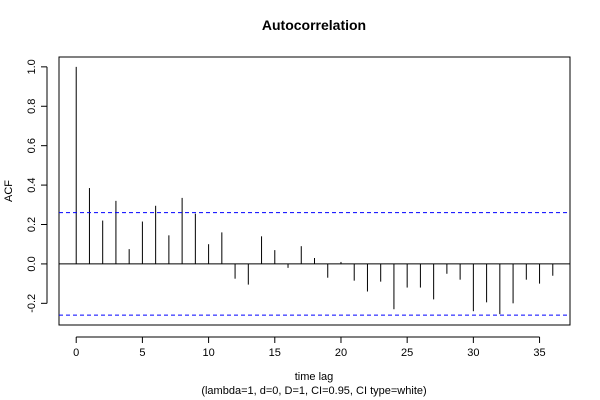  I want to click on y-tick-label: 0.4, so click(32, 184).